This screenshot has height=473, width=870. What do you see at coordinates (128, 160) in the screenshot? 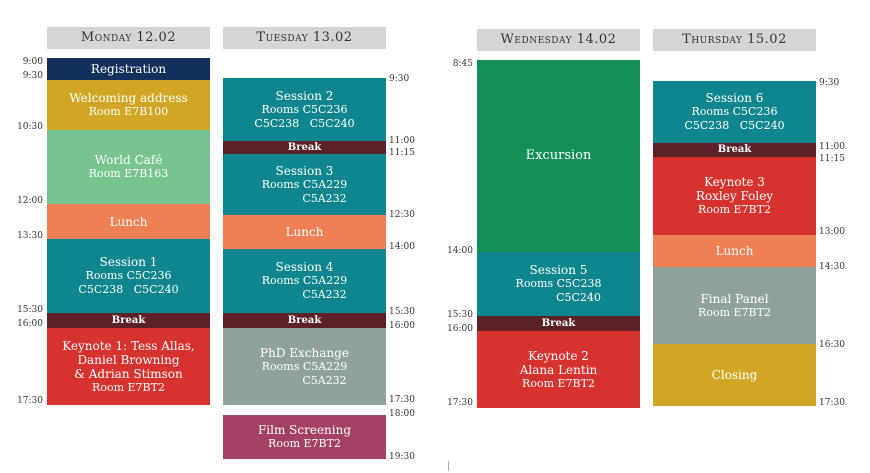
I see `event-title: World Café` at bounding box center [128, 160].